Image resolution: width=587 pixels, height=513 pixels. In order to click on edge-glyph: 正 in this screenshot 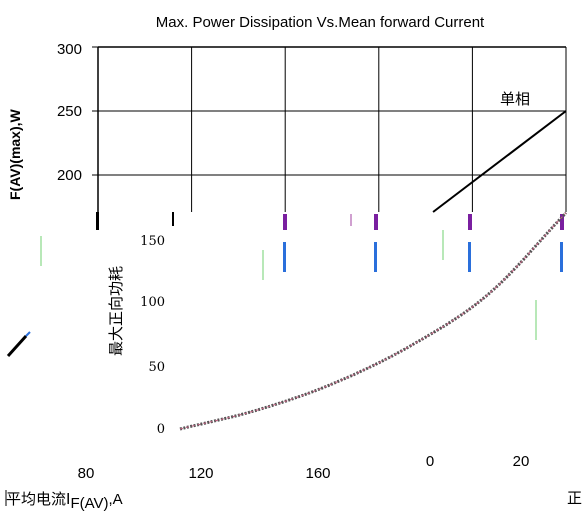, I will do `click(574, 498)`.